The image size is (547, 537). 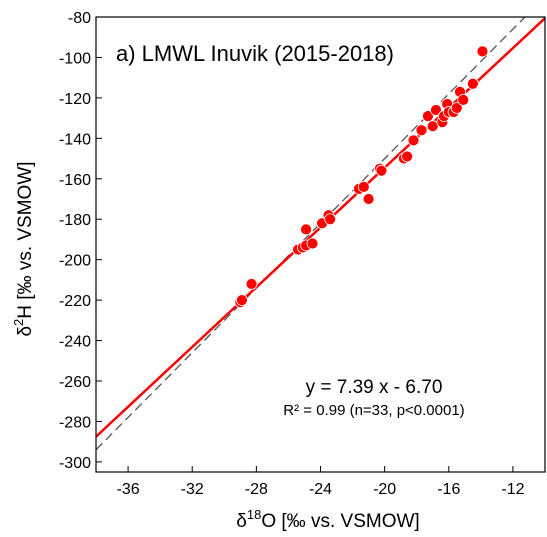 I want to click on x-axis-title: δ18O [‰ vs. VSMOW], so click(x=327, y=519).